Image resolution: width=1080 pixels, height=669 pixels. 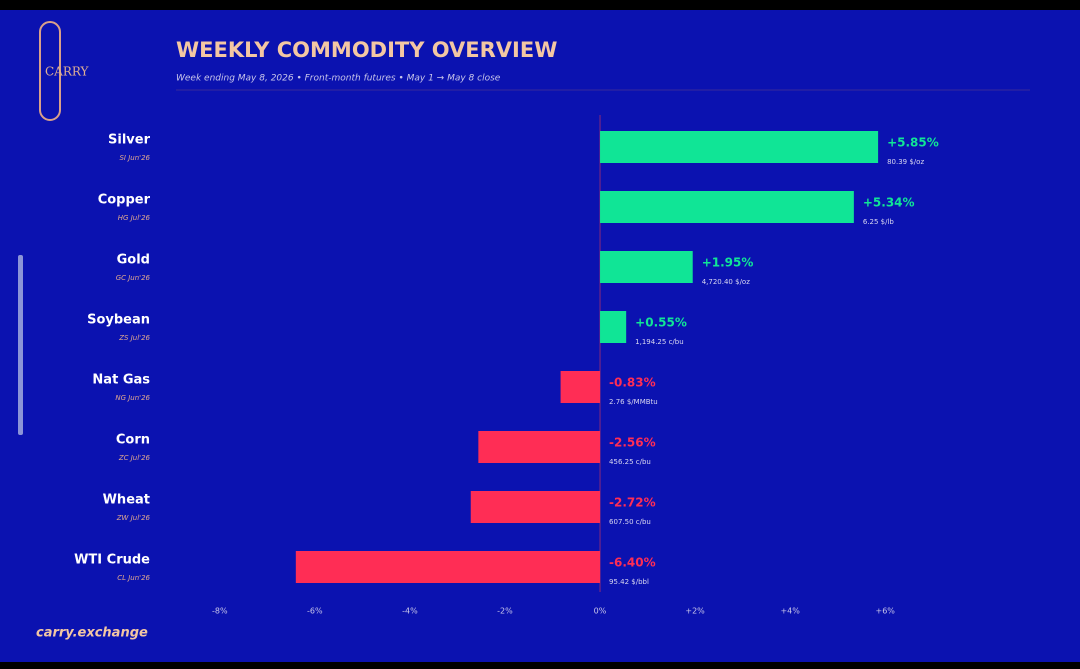 What do you see at coordinates (133, 518) in the screenshot?
I see `contract-label: ZW Jul'26` at bounding box center [133, 518].